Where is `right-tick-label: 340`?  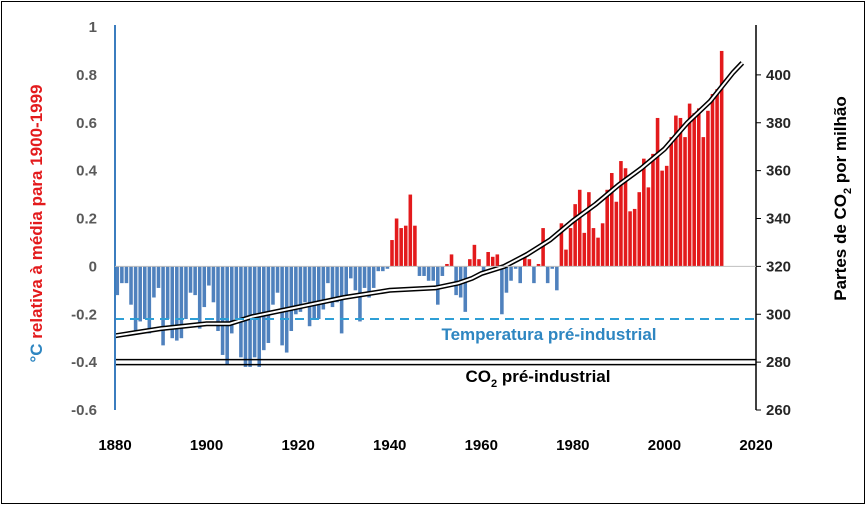 right-tick-label: 340 is located at coordinates (778, 219).